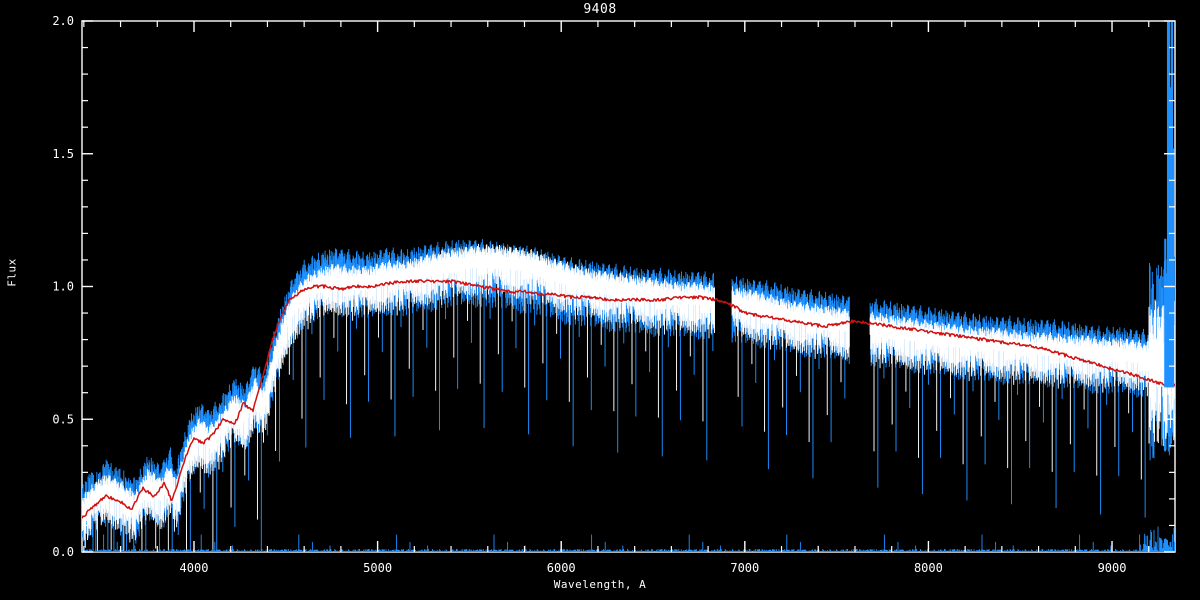  Describe the element at coordinates (63, 419) in the screenshot. I see `y-tick-label: 0.5` at that location.